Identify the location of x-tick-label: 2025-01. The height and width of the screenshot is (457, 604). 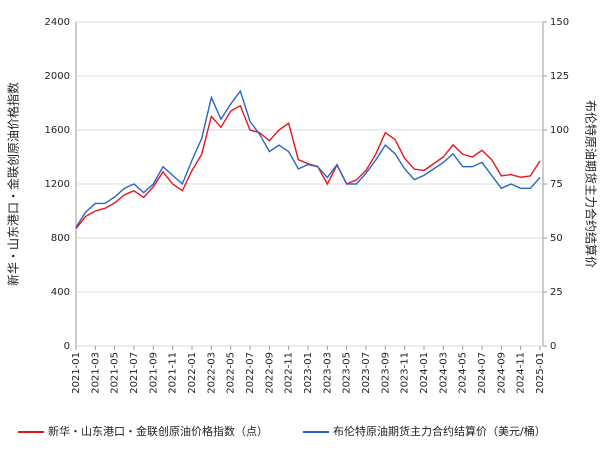
(540, 373).